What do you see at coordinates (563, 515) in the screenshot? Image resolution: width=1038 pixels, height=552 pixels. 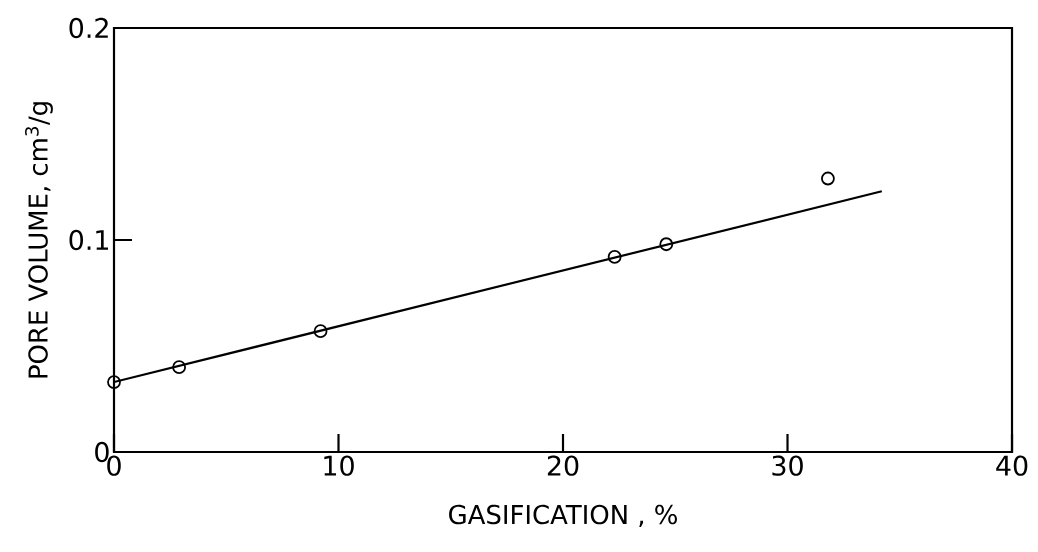 I see `x-axis-title: GASIFICATION , %` at bounding box center [563, 515].